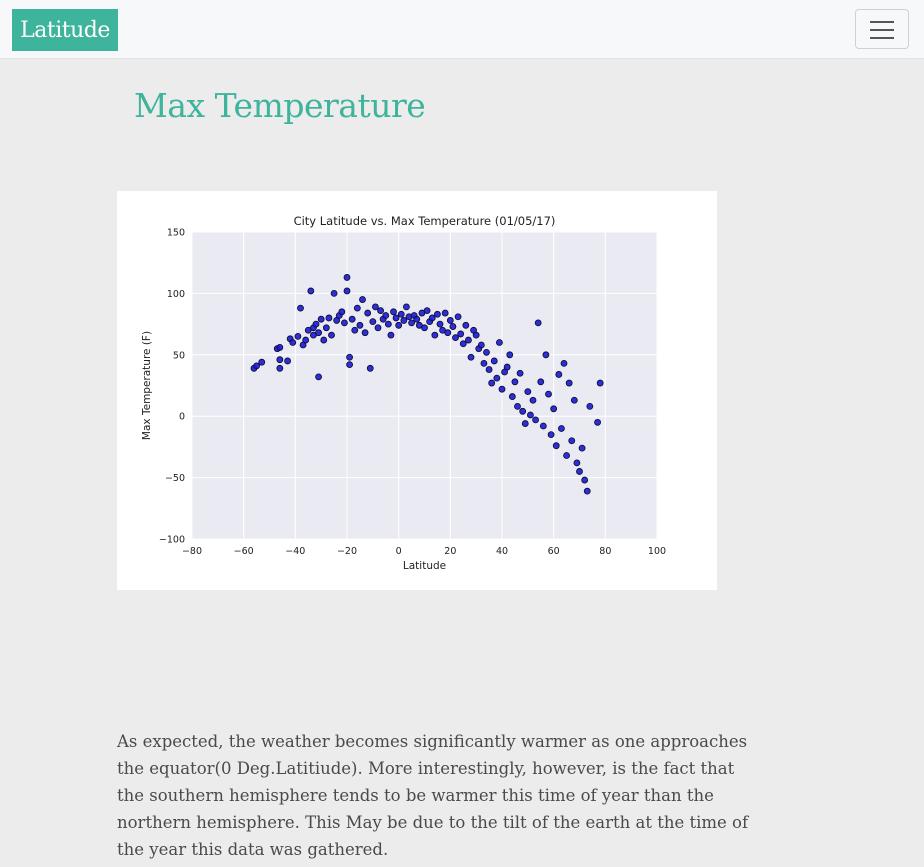 Image resolution: width=924 pixels, height=867 pixels. I want to click on navbar: Latitude, so click(462, 29).